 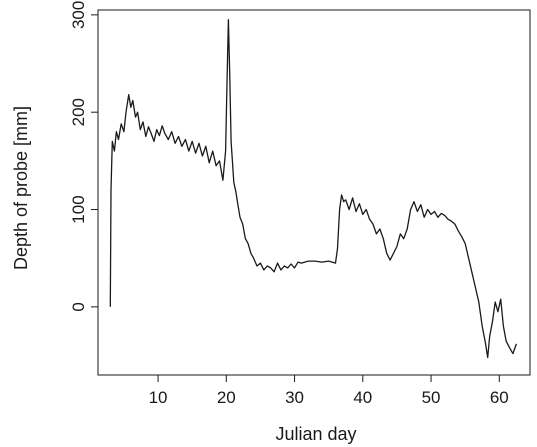 I want to click on x-tick-label-4: 50, so click(x=431, y=397).